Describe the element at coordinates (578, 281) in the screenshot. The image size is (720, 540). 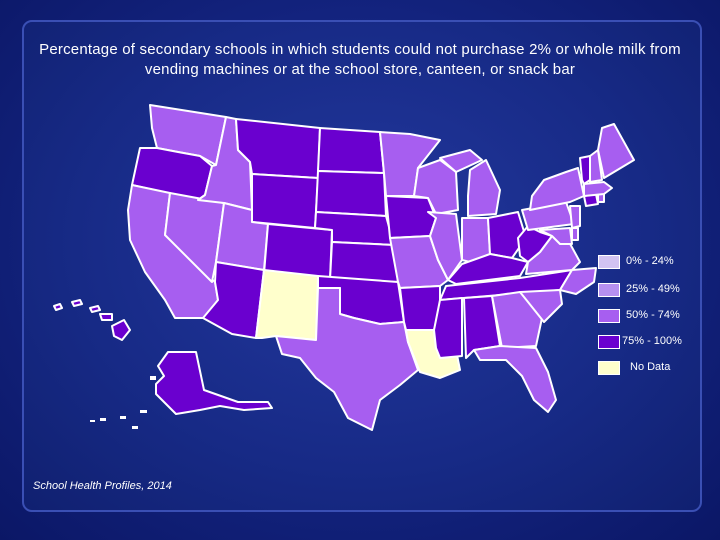
I see `state-NC` at that location.